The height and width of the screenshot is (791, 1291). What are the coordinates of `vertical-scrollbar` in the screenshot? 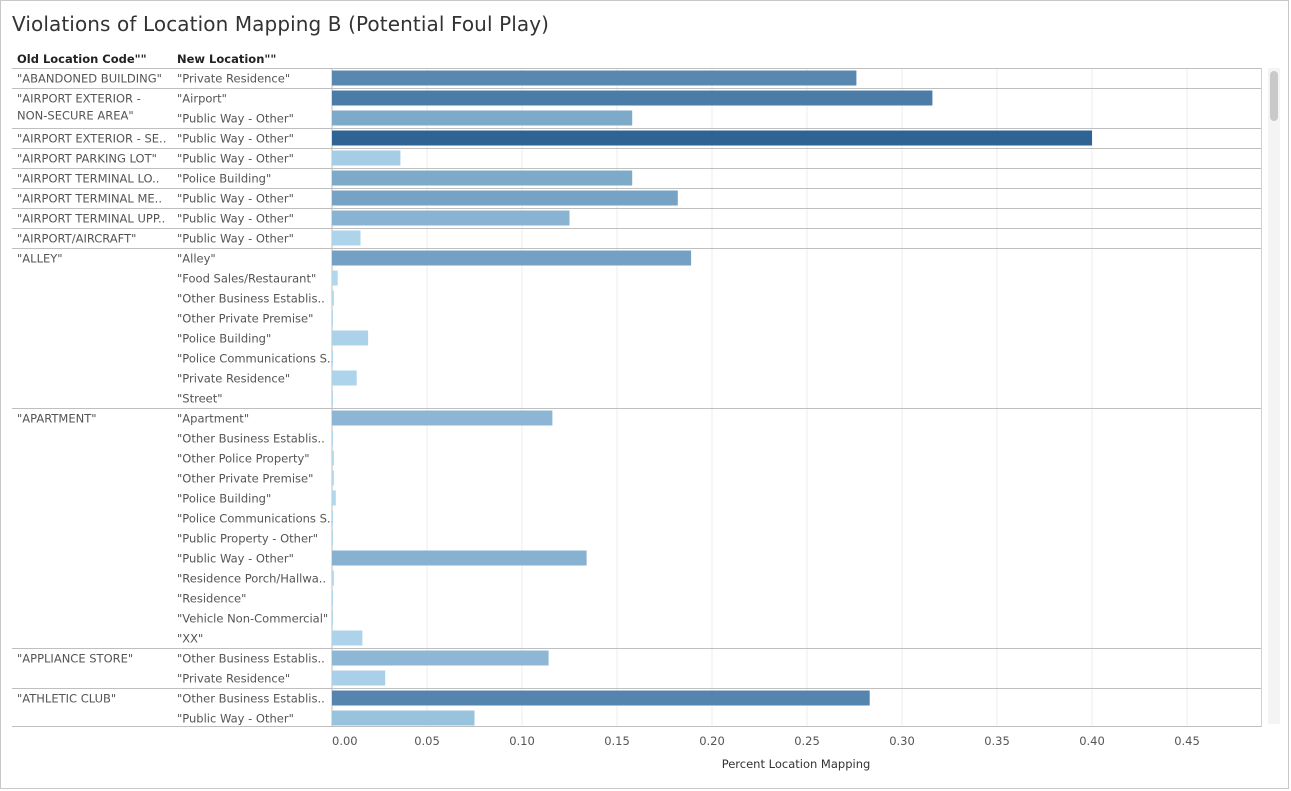 It's located at (1274, 396).